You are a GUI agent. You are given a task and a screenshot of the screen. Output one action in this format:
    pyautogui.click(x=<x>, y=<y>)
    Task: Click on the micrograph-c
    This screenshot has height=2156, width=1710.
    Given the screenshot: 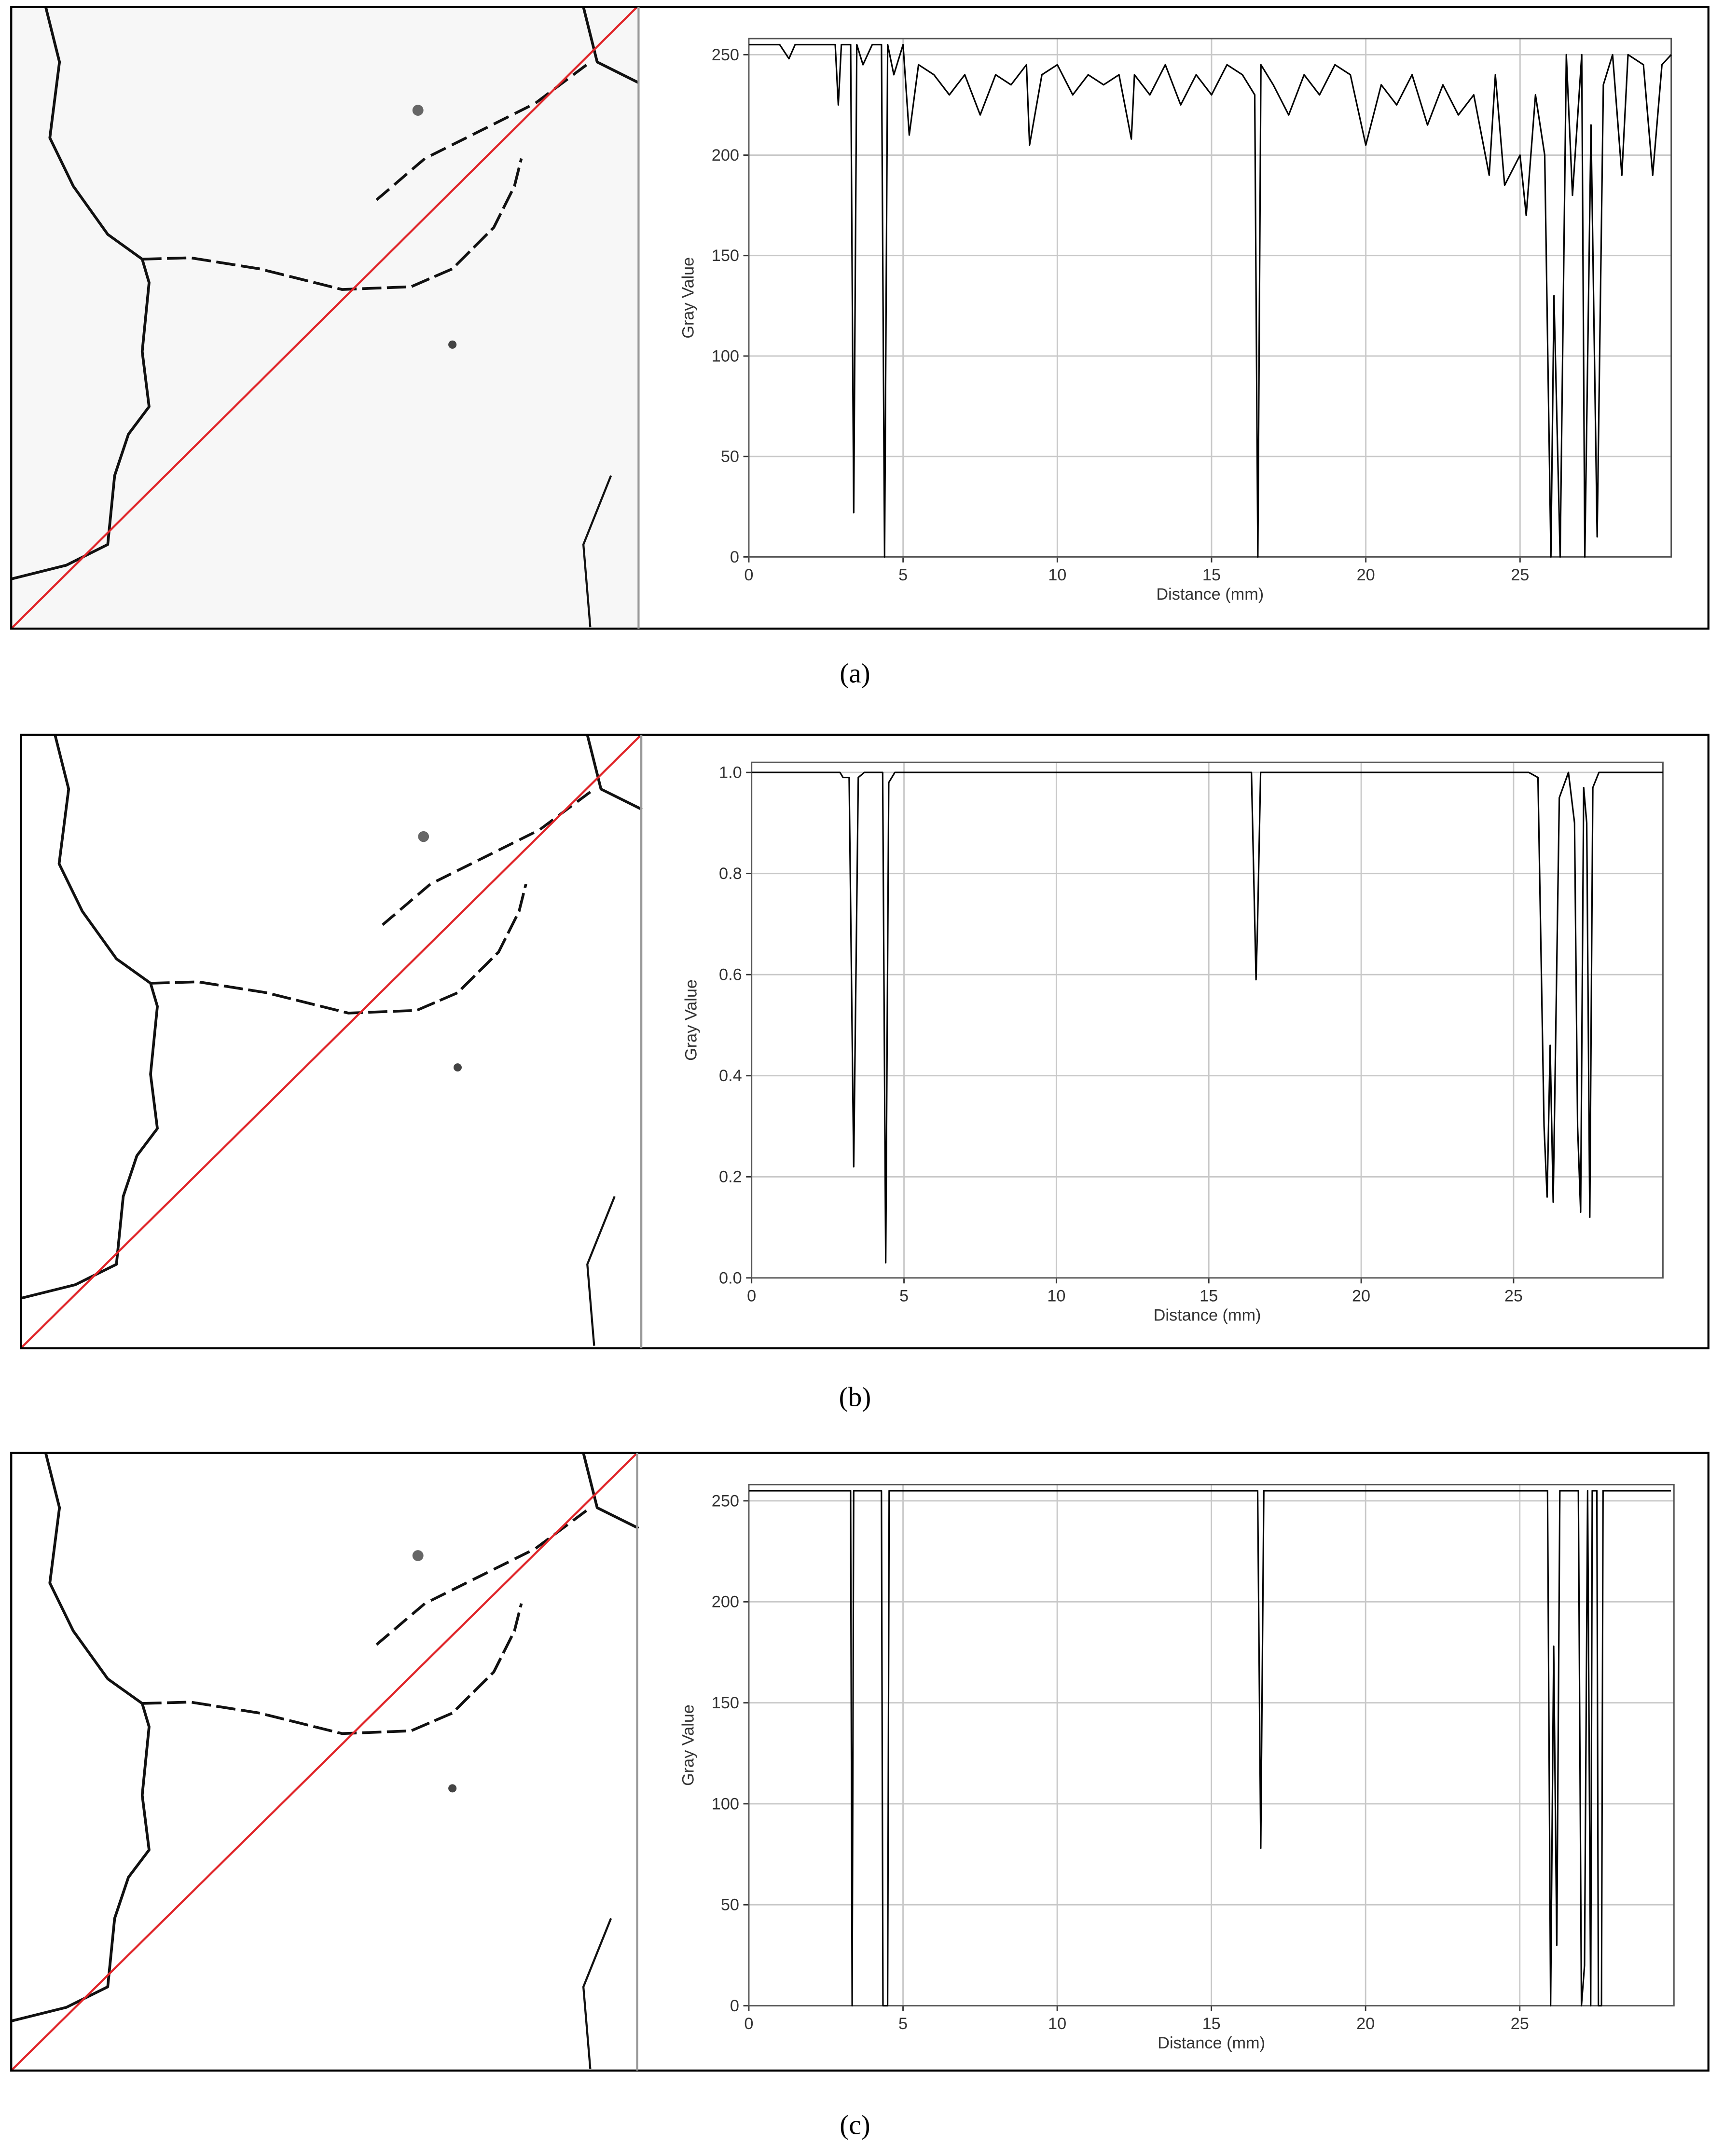 What is the action you would take?
    pyautogui.click(x=324, y=1762)
    